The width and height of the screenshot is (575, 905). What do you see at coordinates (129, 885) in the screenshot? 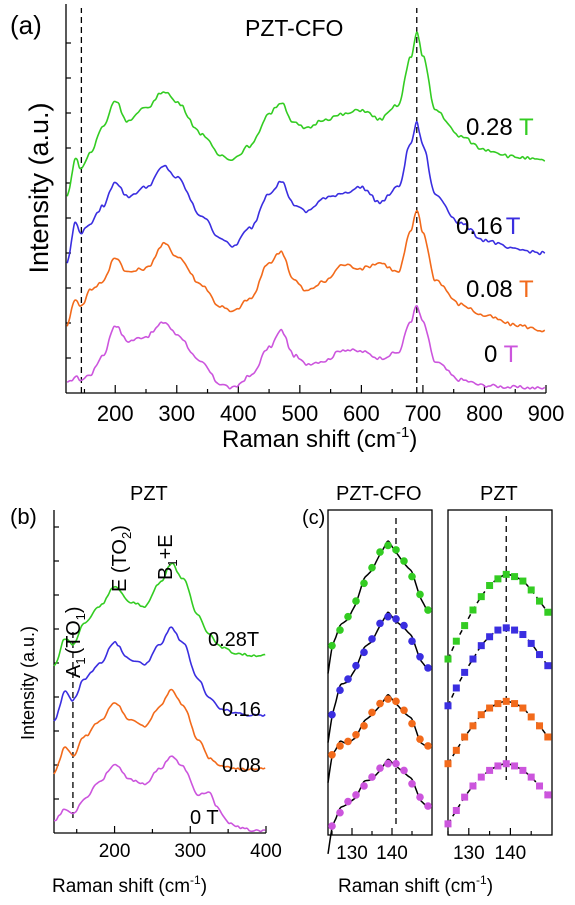
I see `panel-b-x-label: Raman shift (cm-1)` at bounding box center [129, 885].